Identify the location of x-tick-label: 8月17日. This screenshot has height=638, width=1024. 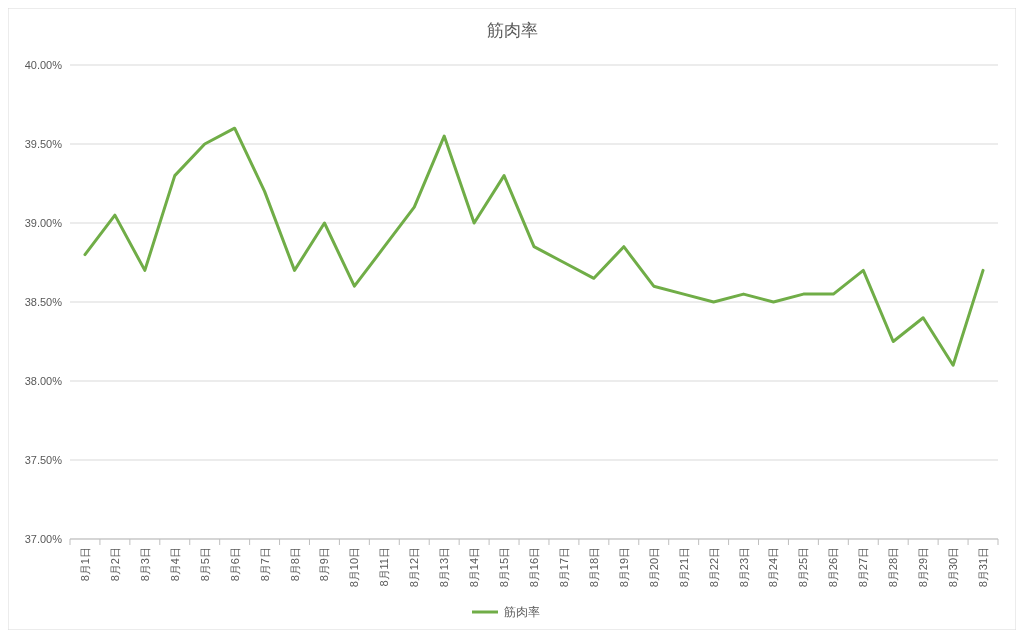
(563, 567).